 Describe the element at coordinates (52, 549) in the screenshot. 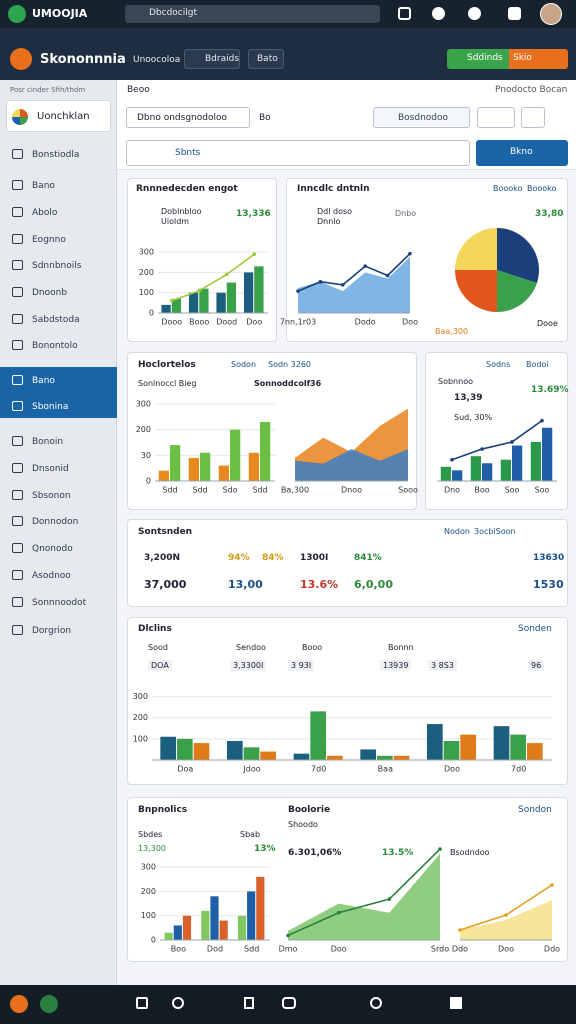

I see `nav-item: Qnonodo` at that location.